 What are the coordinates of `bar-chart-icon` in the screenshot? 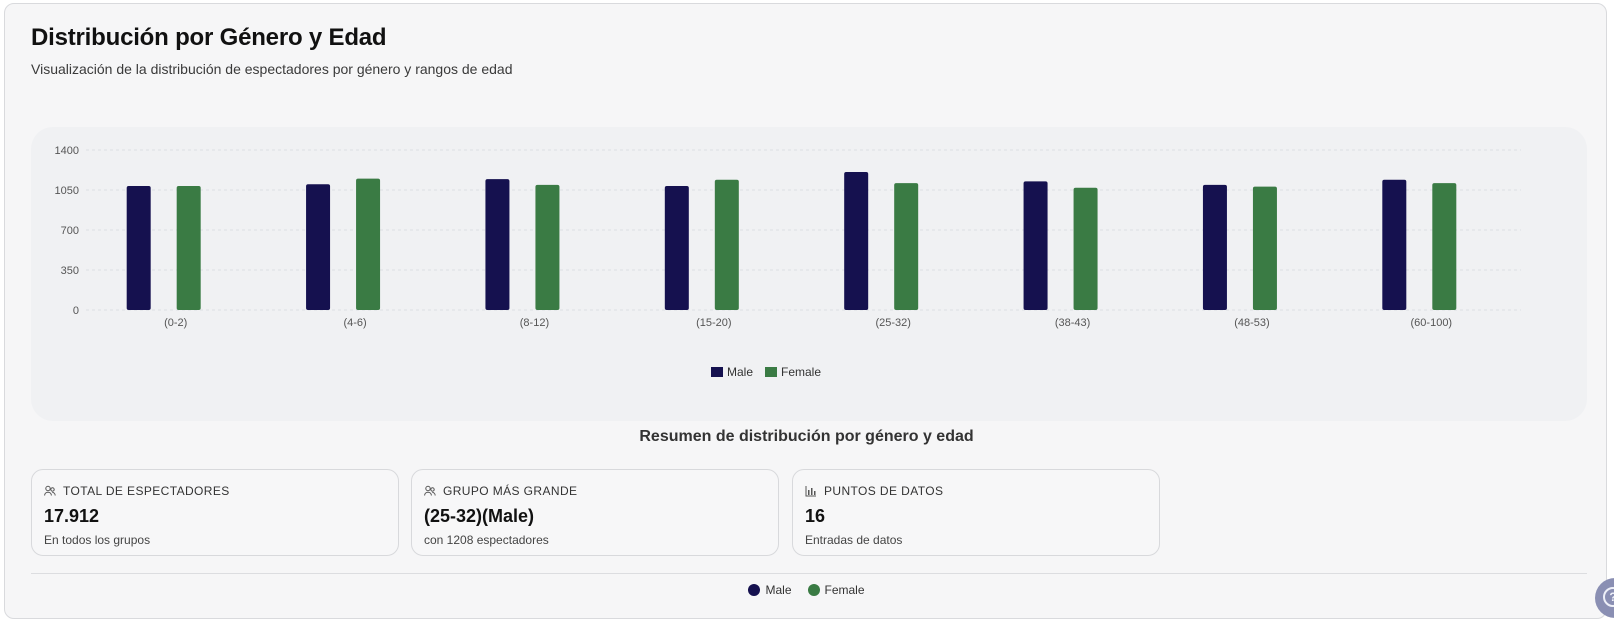 It's located at (810, 491).